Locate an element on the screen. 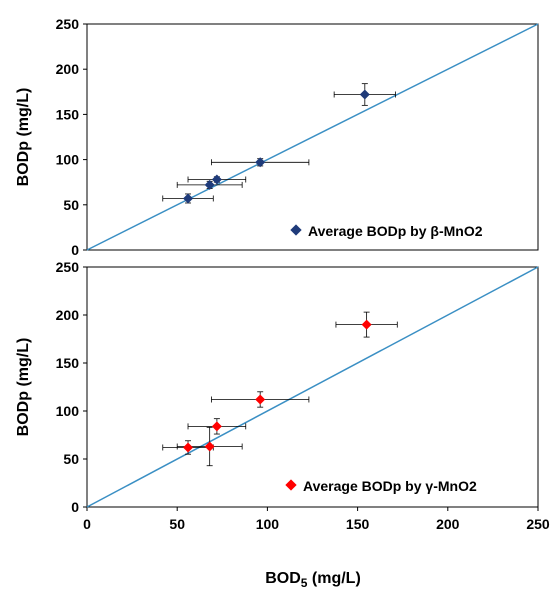 The height and width of the screenshot is (590, 555). legend: Average BODp by γ-MnO2 is located at coordinates (381, 486).